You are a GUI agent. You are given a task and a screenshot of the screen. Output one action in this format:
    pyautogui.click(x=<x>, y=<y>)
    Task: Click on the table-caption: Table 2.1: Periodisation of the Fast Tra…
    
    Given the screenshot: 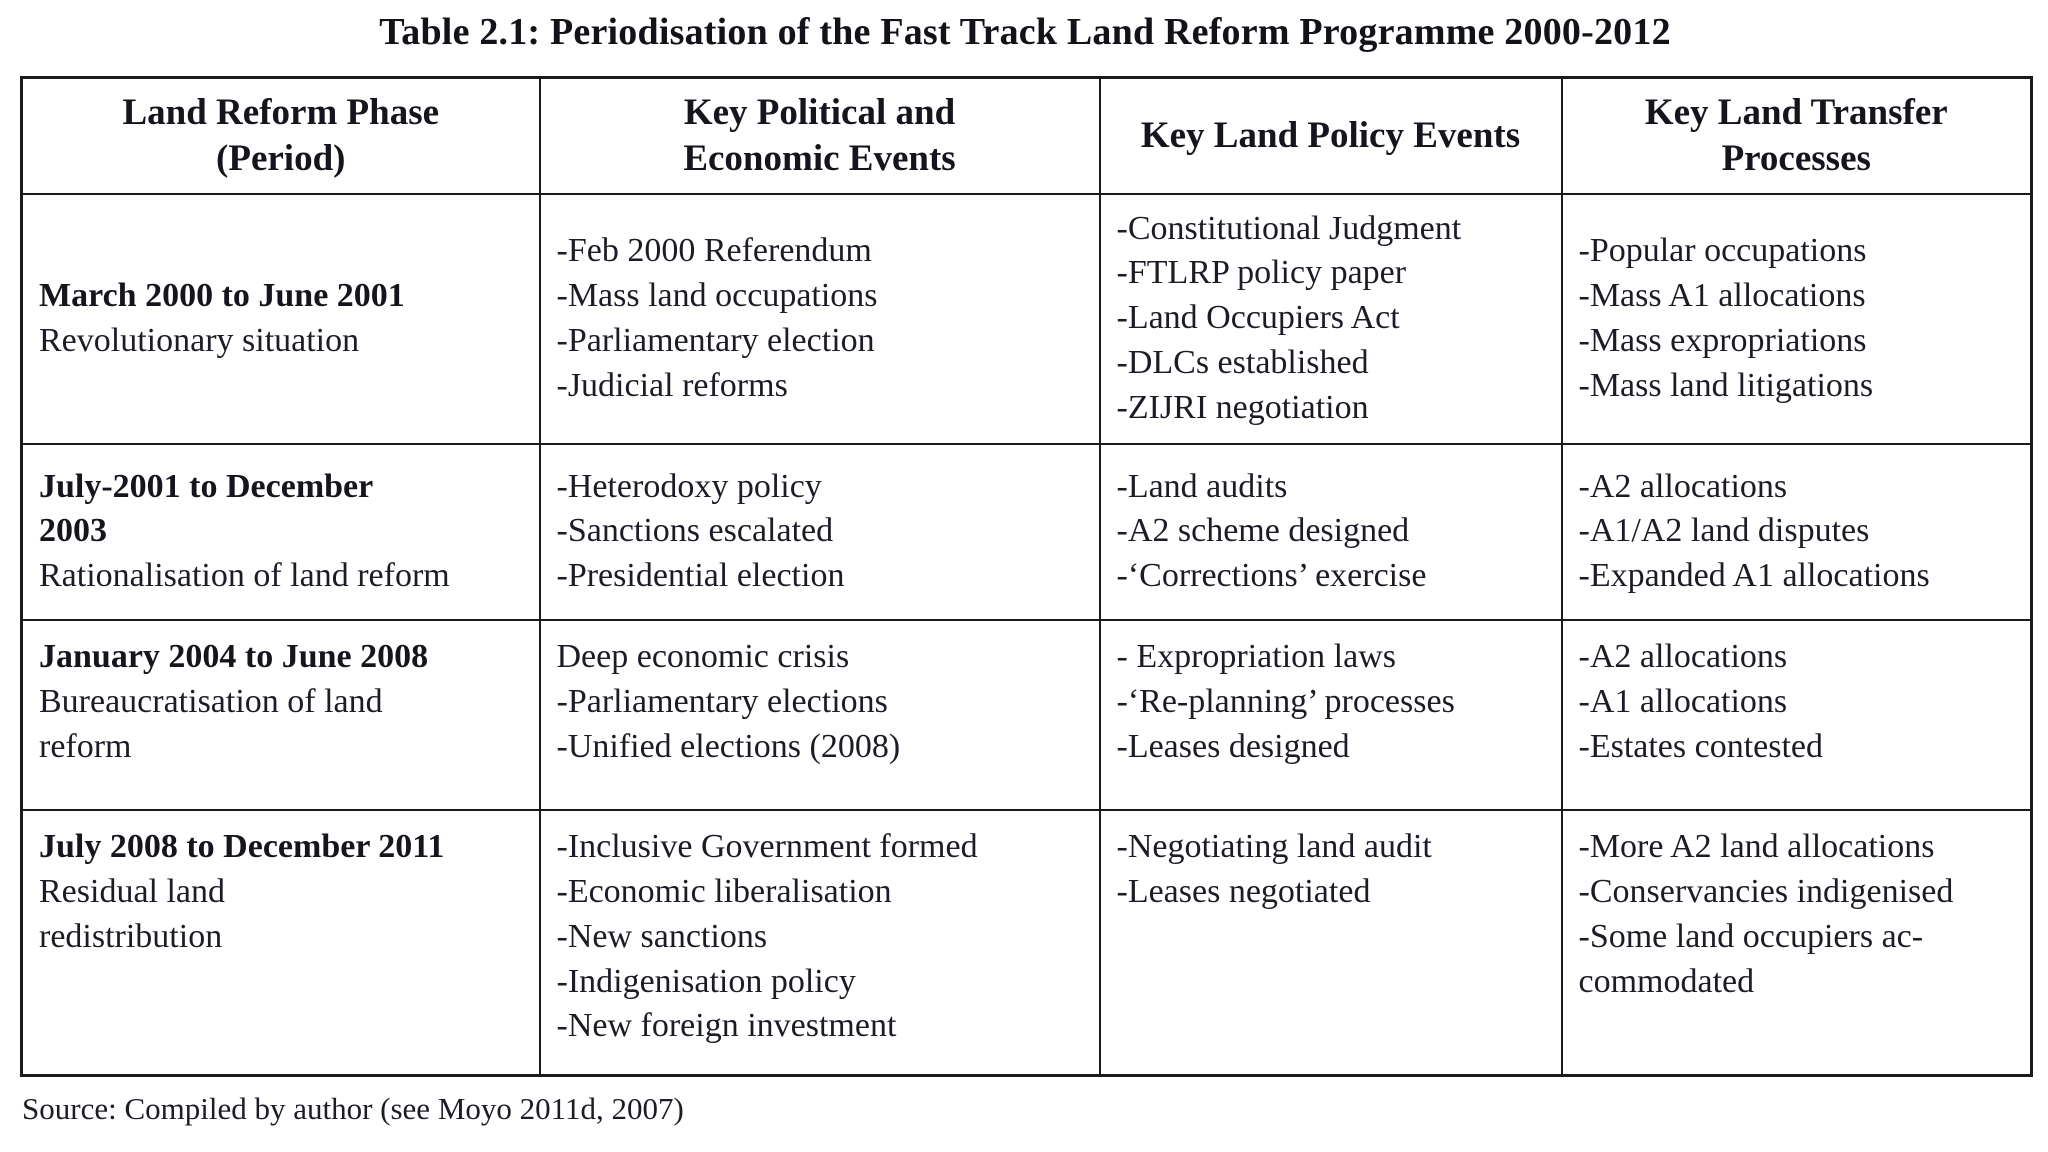 What is the action you would take?
    pyautogui.click(x=1025, y=32)
    